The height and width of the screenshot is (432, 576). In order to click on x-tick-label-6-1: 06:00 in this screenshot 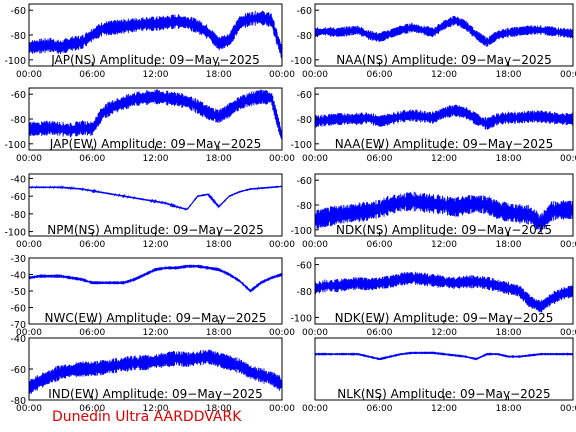, I will do `click(92, 333)`.